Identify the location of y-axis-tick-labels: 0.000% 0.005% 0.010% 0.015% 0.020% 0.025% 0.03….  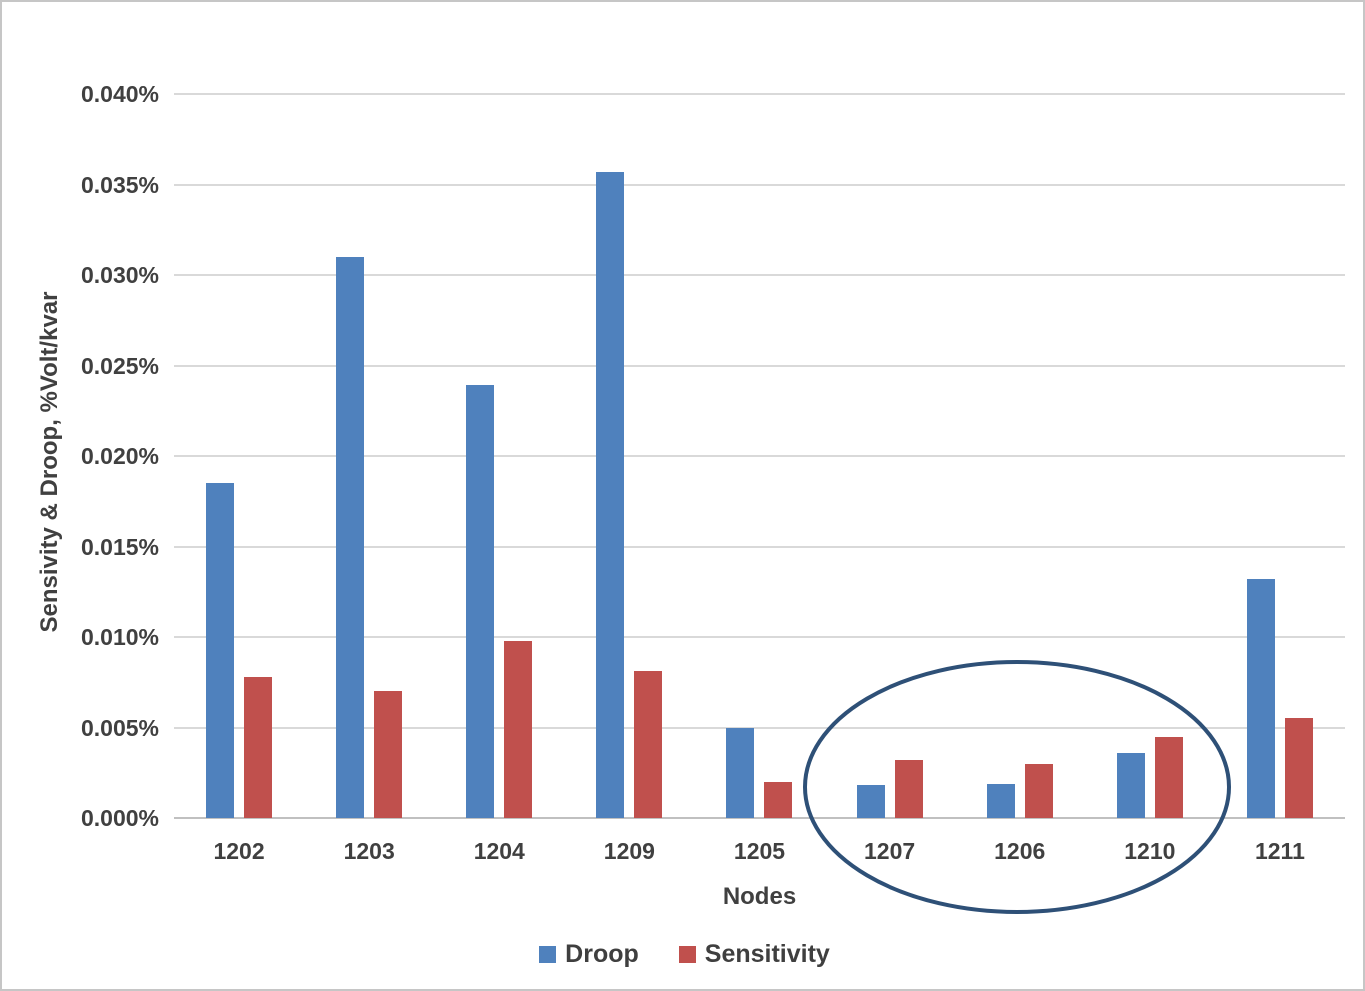
(80, 456).